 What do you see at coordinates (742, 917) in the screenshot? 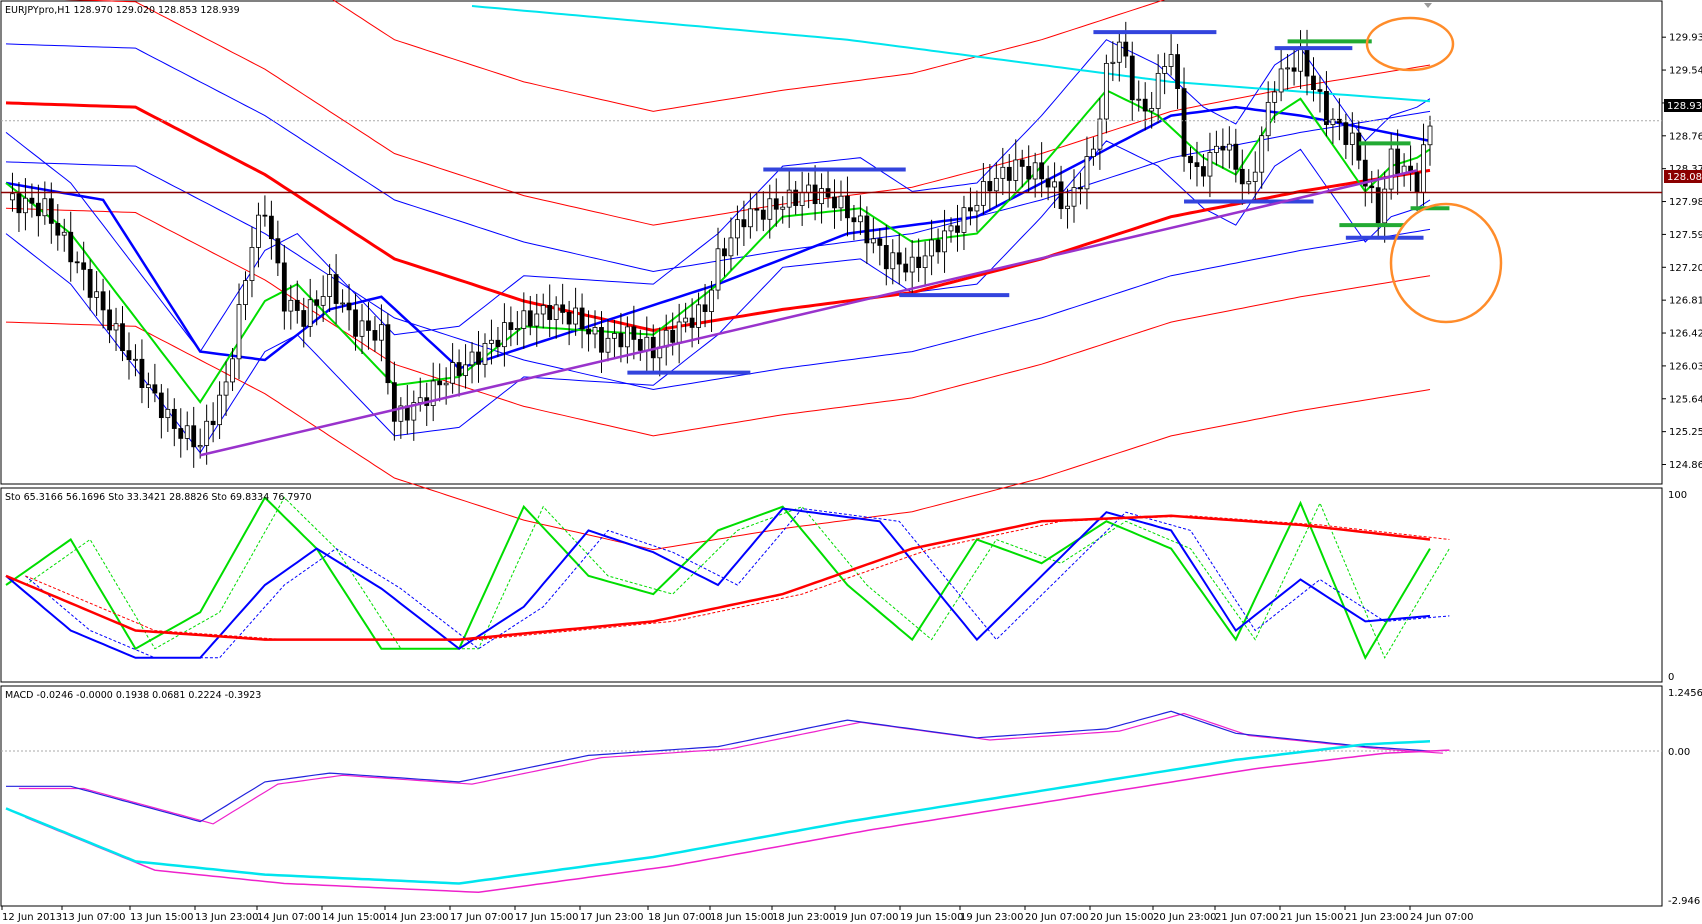
I see `time-tick-label: 18 Jun 15:00` at bounding box center [742, 917].